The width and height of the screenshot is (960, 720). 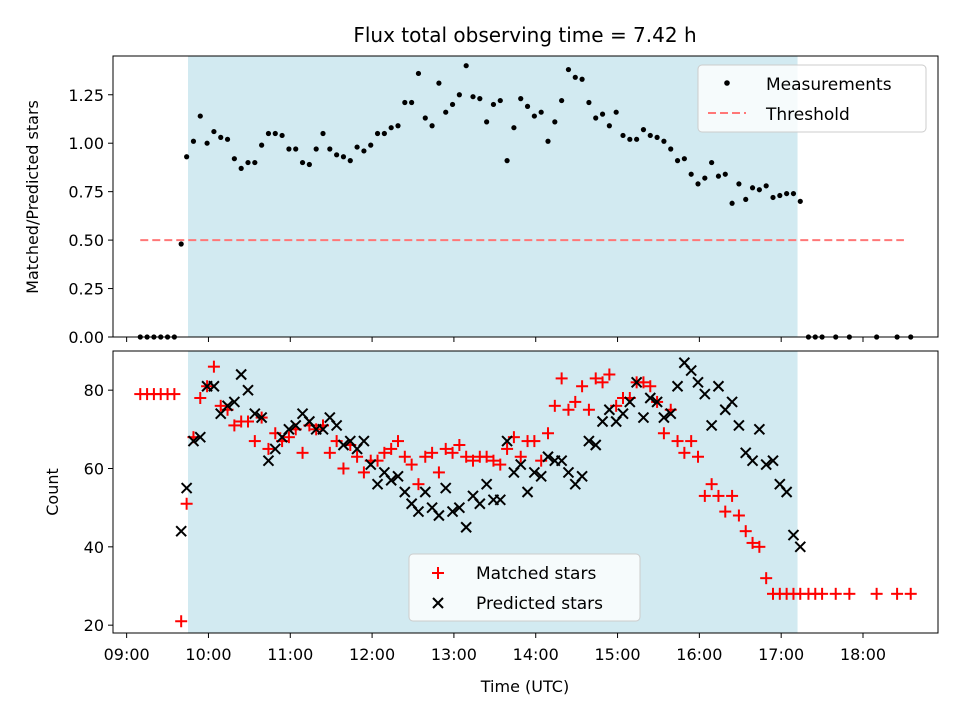 I want to click on legend-predicted-marker, so click(x=438, y=603).